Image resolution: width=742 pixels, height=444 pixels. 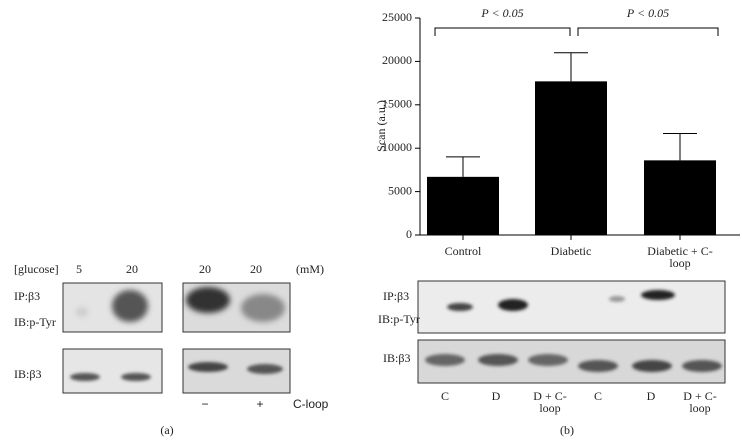 What do you see at coordinates (259, 404) in the screenshot?
I see `cloop-value: +` at bounding box center [259, 404].